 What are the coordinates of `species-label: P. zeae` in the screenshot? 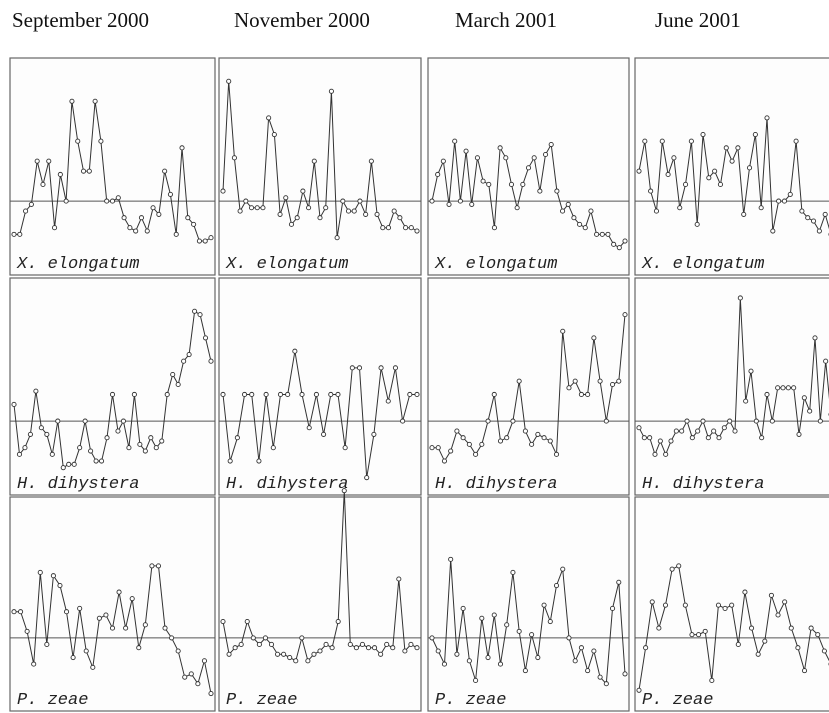 It's located at (470, 700).